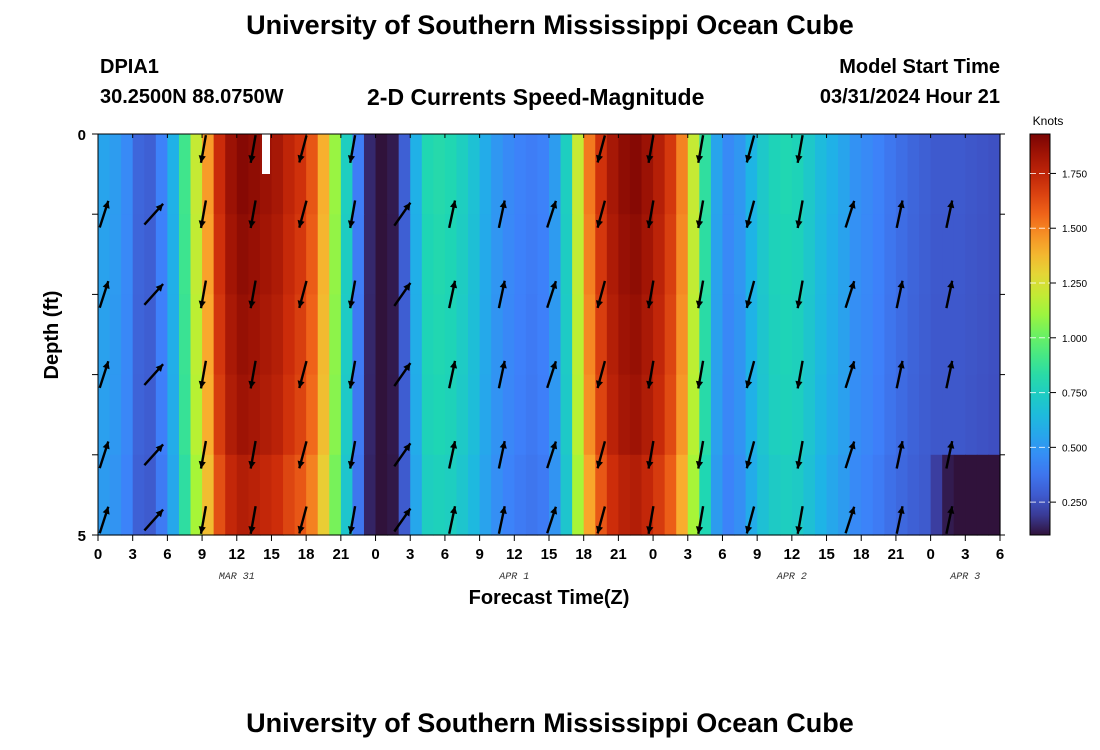 The height and width of the screenshot is (750, 1100). Describe the element at coordinates (1074, 394) in the screenshot. I see `colorbar-tick-label: 0.750` at that location.